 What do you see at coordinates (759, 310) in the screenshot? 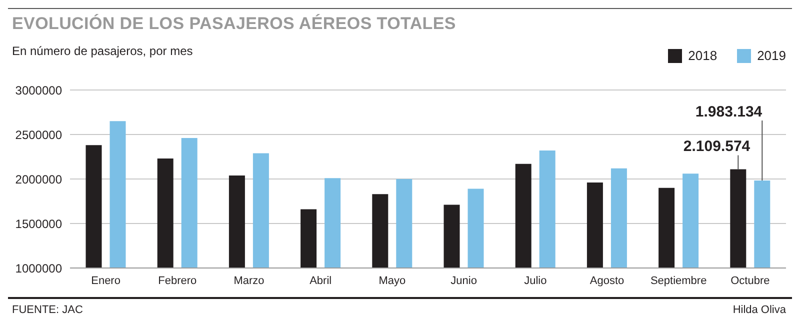
I see `text: Hilda Oliva` at bounding box center [759, 310].